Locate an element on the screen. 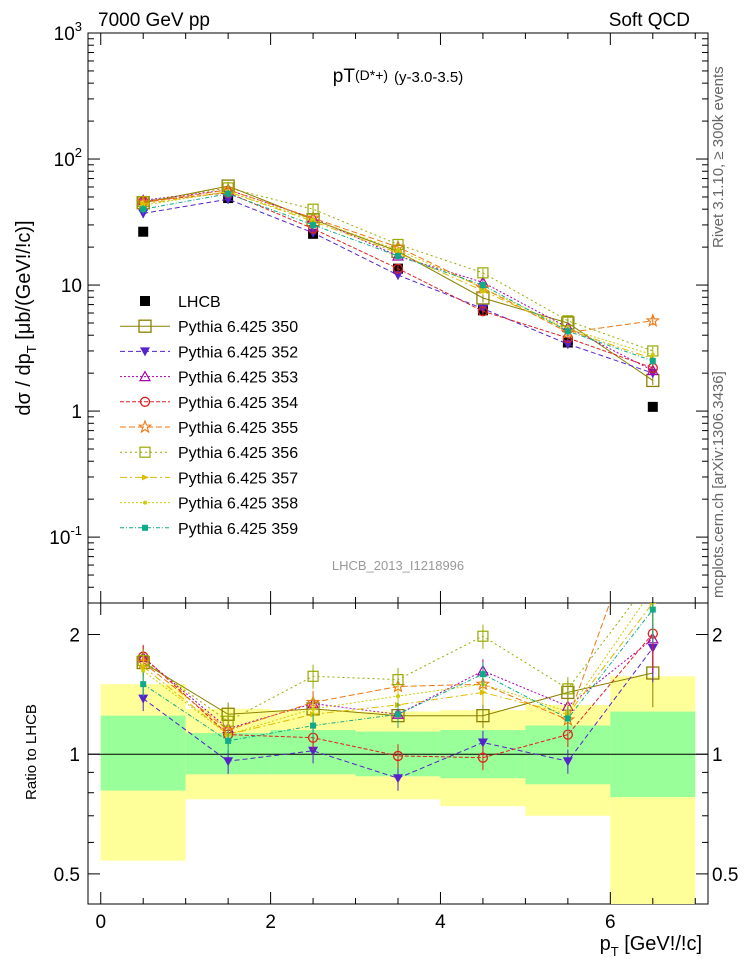 This screenshot has height=972, width=746. main-y-tick-label: 10³ is located at coordinates (68, 32).